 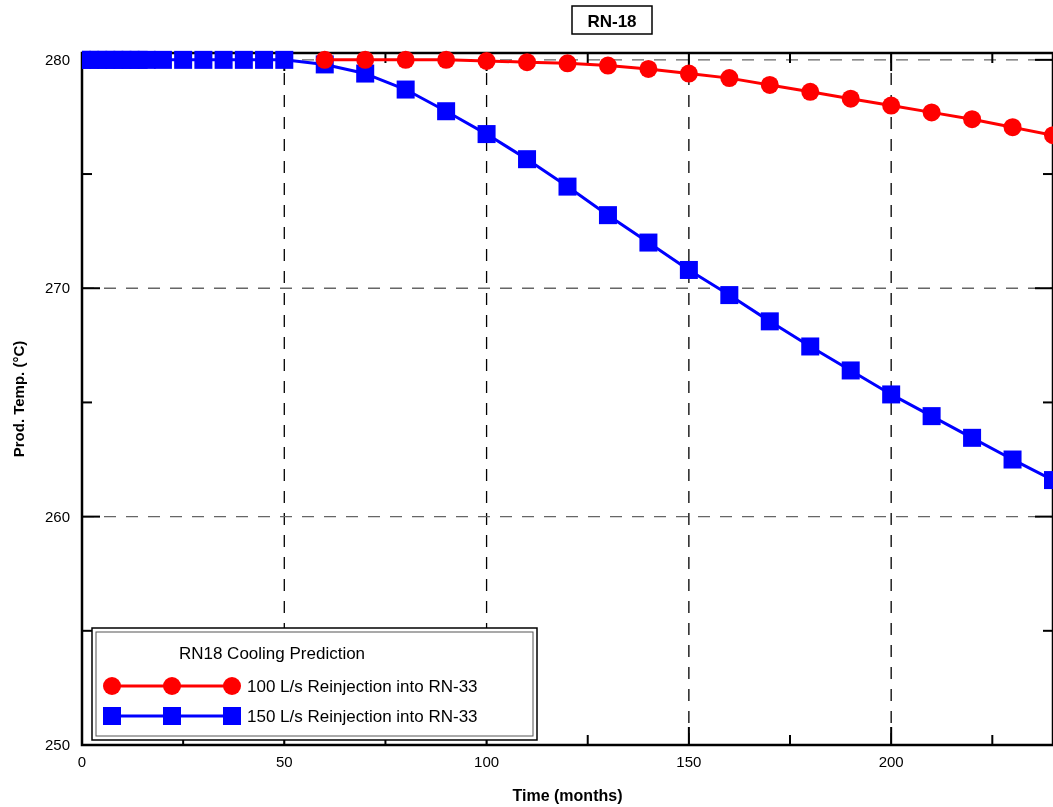 I want to click on legend-title: RN18 Cooling Prediction, so click(x=272, y=653).